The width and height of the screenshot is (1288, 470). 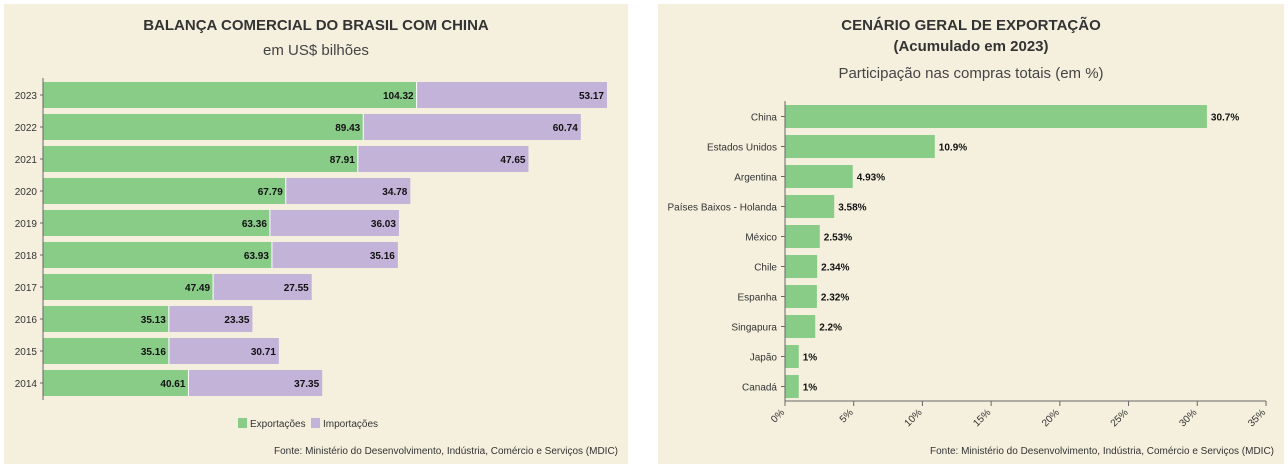 What do you see at coordinates (835, 268) in the screenshot?
I see `value-label-chile: 2.34%` at bounding box center [835, 268].